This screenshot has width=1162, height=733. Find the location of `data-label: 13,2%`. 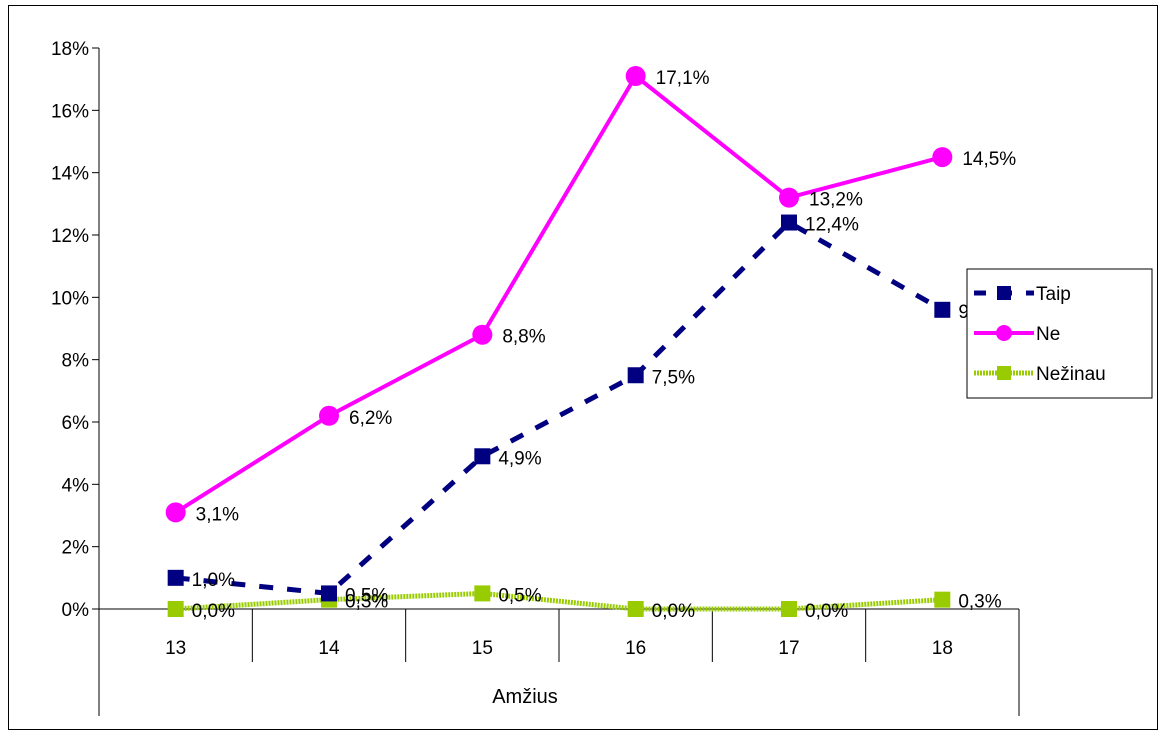

data-label: 13,2% is located at coordinates (836, 200).